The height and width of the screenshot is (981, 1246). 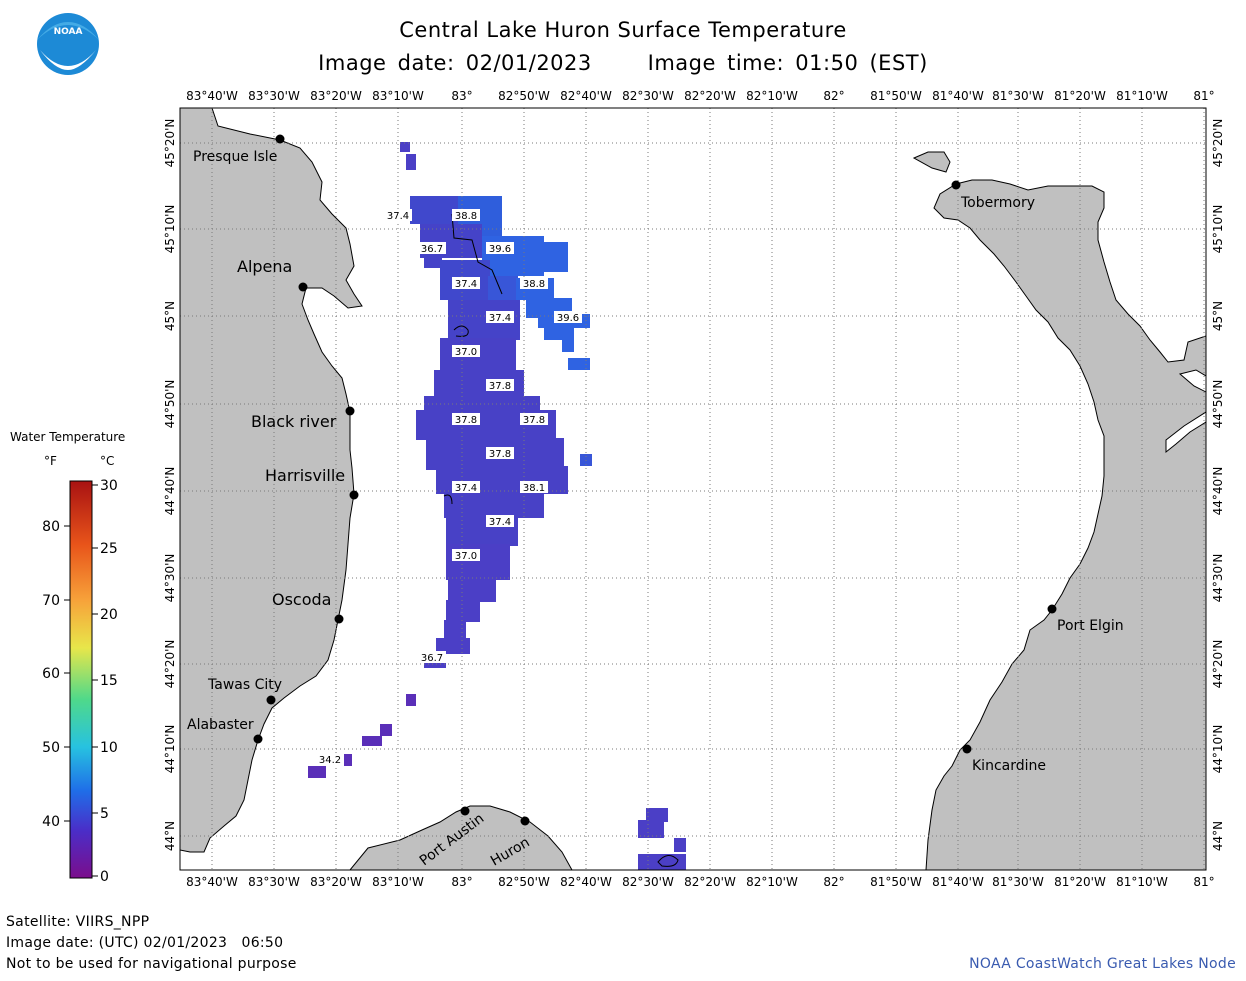 I want to click on footer-disclaimer: Not to be used for navigational purpose, so click(x=151, y=964).